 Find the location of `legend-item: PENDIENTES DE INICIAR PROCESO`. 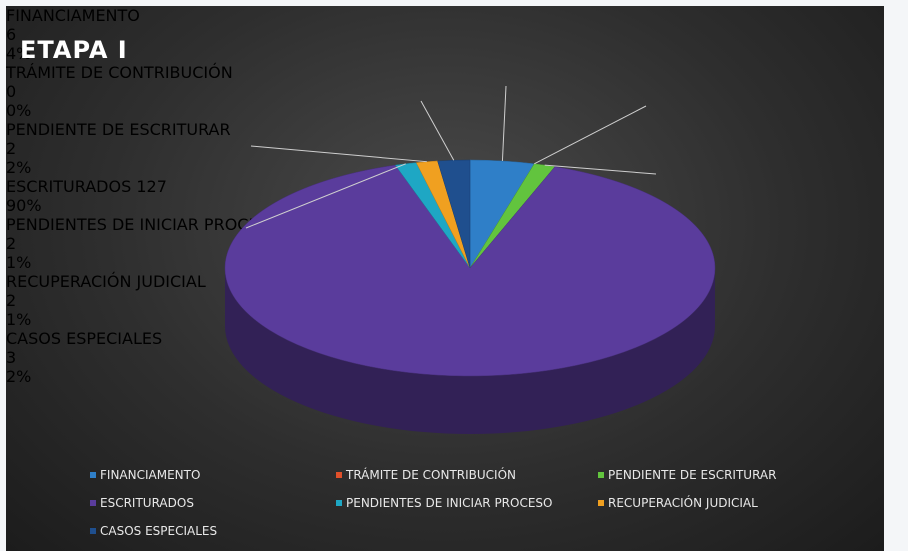

legend-item: PENDIENTES DE INICIAR PROCESO is located at coordinates (444, 503).